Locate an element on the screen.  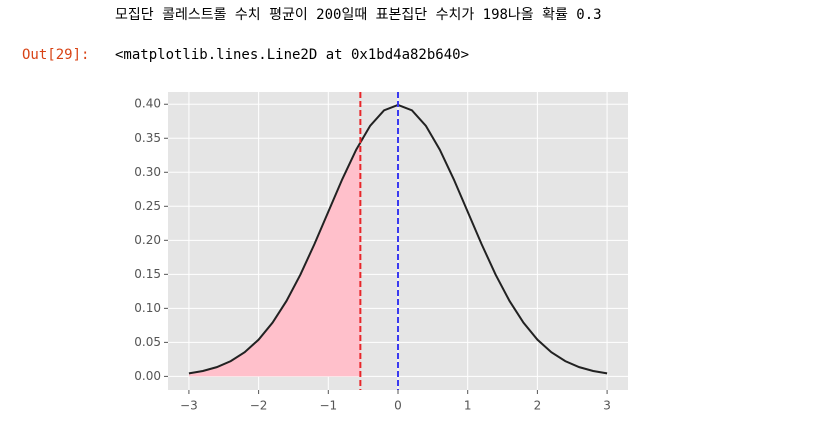
y-tick-label: 0.10 is located at coordinates (147, 308).